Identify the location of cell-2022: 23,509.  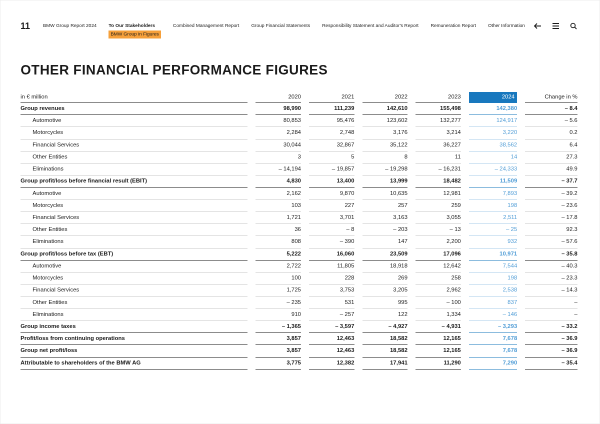
(381, 254).